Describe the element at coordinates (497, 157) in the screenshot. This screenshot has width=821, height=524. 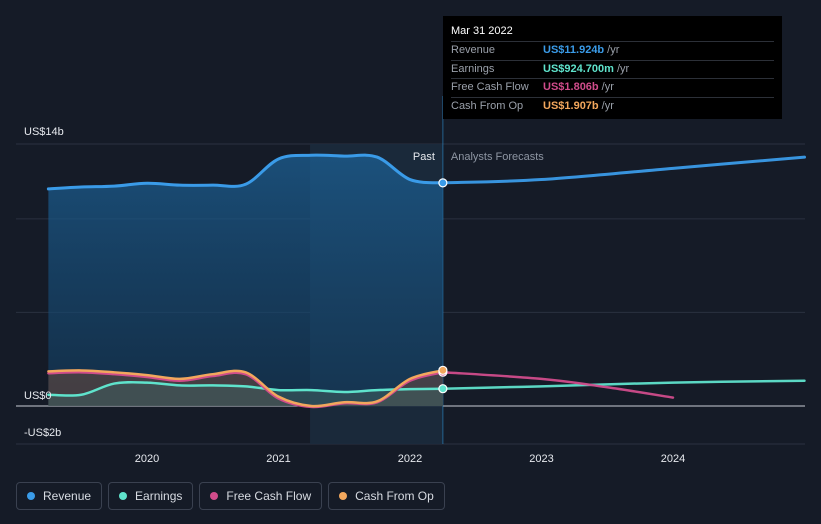
I see `forecast-label: Analysts Forecasts` at that location.